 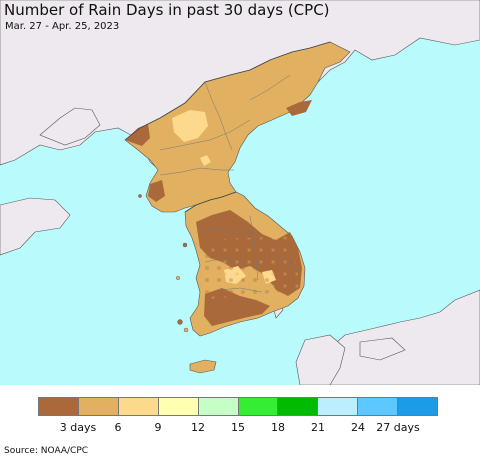 I want to click on legend-tick-label: 15, so click(x=238, y=427).